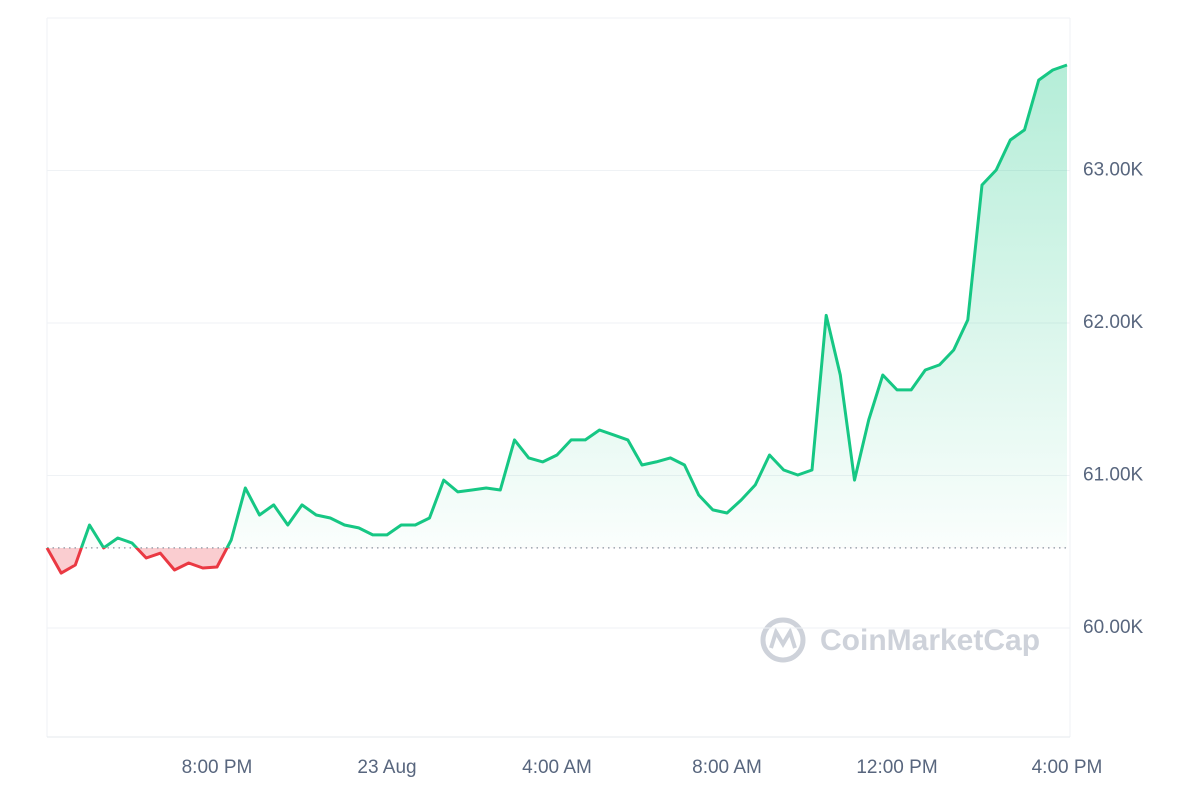 Image resolution: width=1200 pixels, height=800 pixels. Describe the element at coordinates (1113, 474) in the screenshot. I see `y-tick-label: 61.00K` at that location.